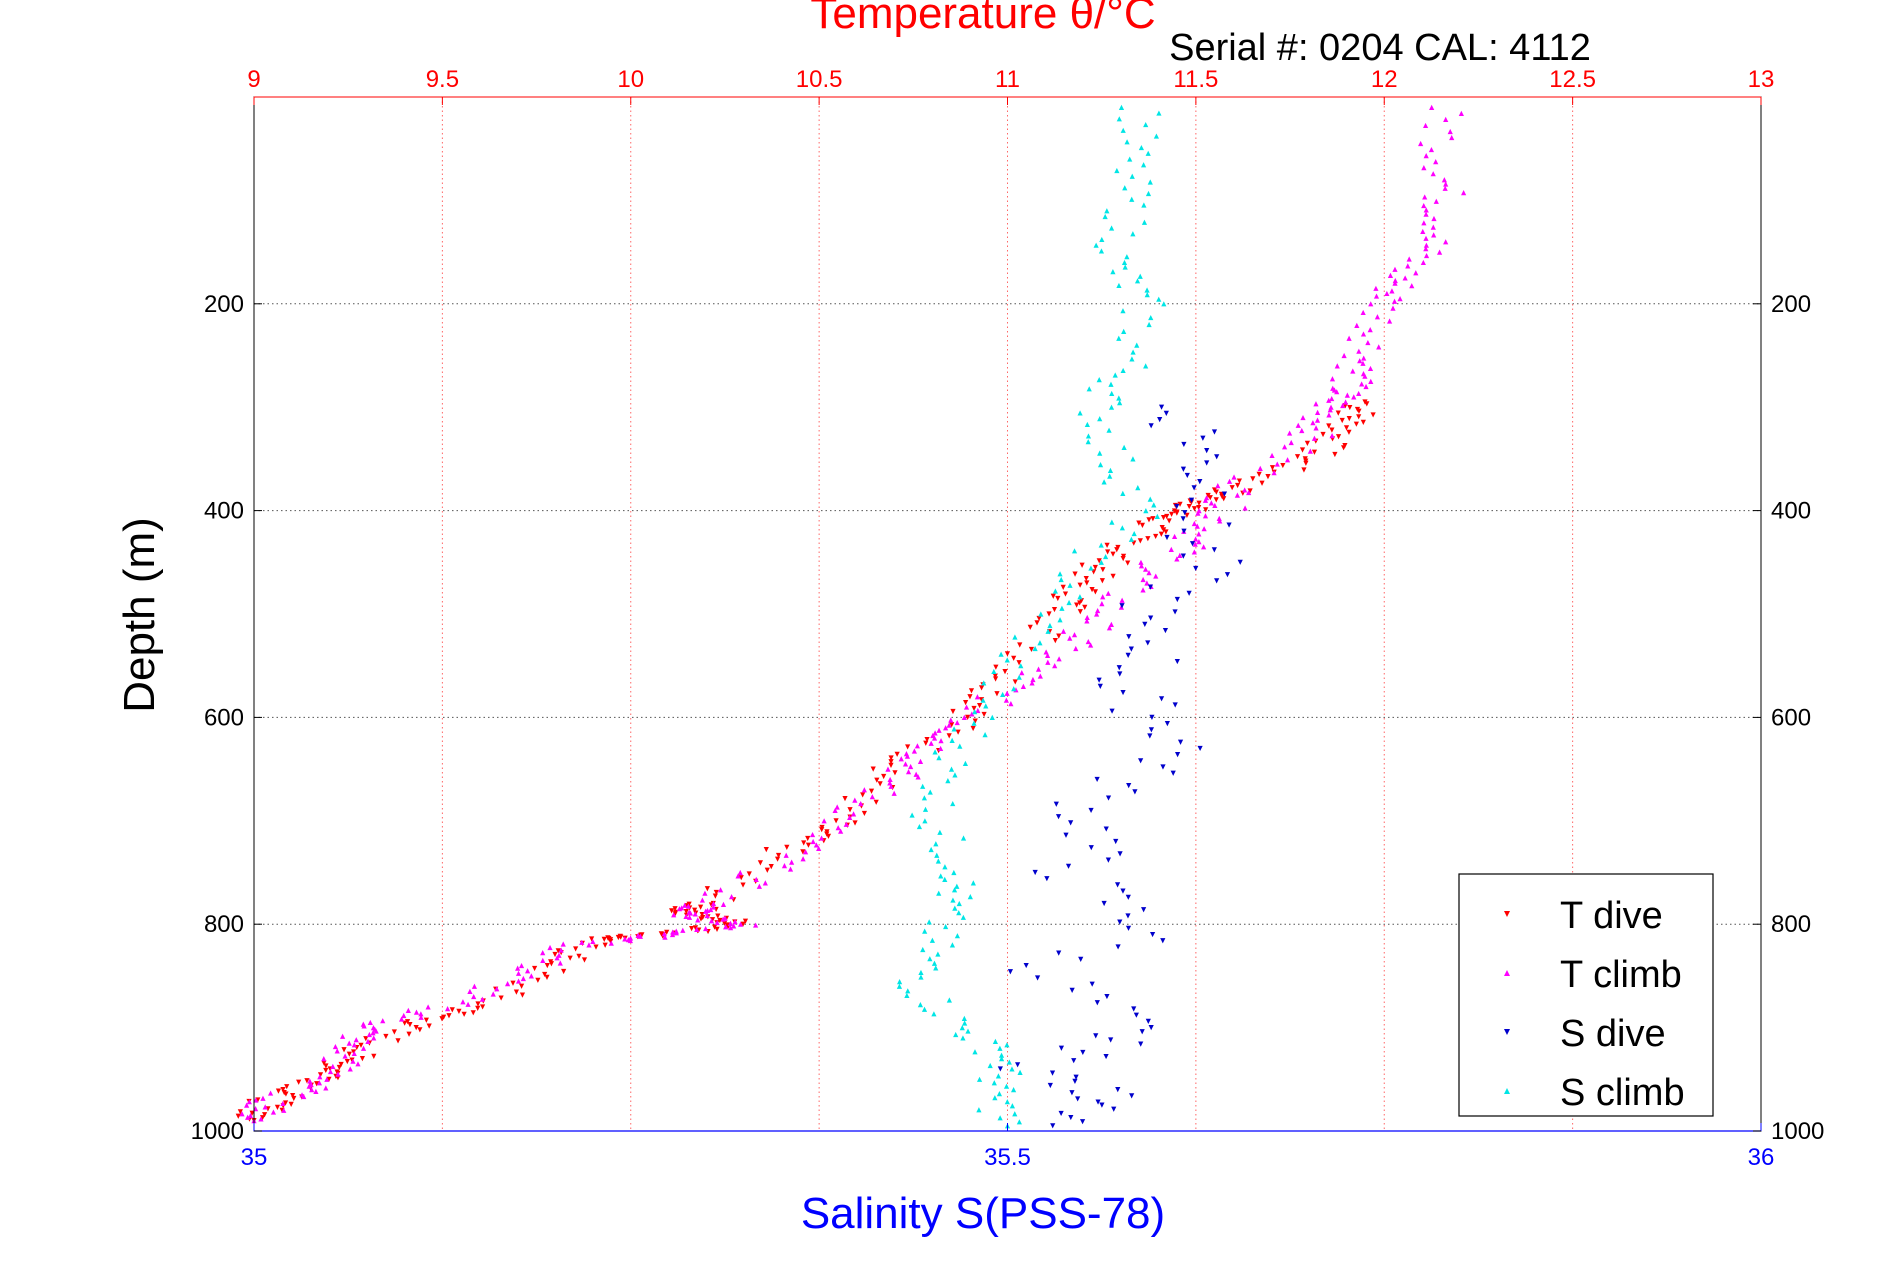  I want to click on chart-subtitle: Serial #: 0204 CAL: 4112, so click(1380, 48).